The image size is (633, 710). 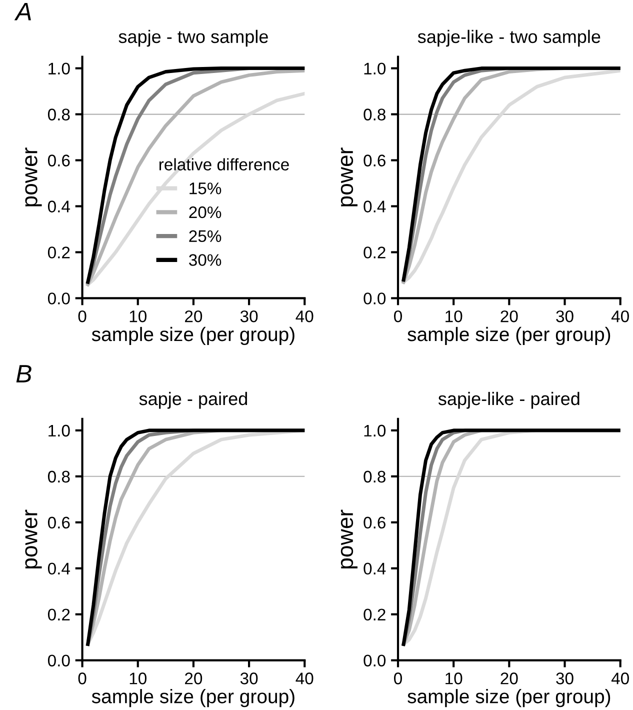 What do you see at coordinates (509, 38) in the screenshot?
I see `chart-title: sapje-like - two sample` at bounding box center [509, 38].